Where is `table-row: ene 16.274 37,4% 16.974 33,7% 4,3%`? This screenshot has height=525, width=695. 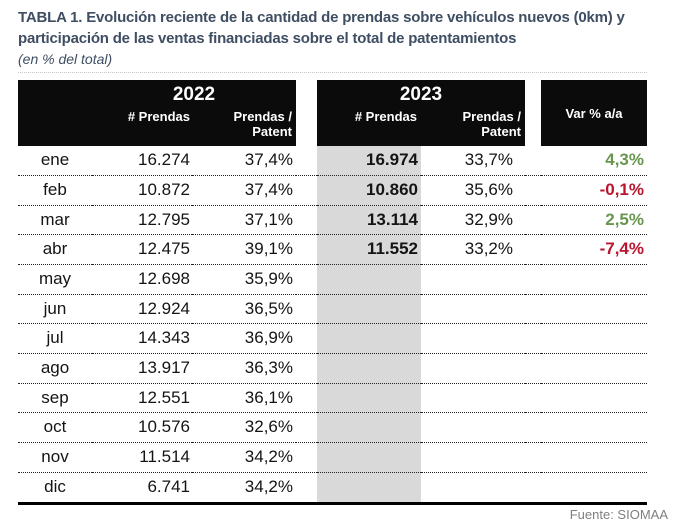
table-row: ene 16.274 37,4% 16.974 33,7% 4,3% is located at coordinates (332, 161).